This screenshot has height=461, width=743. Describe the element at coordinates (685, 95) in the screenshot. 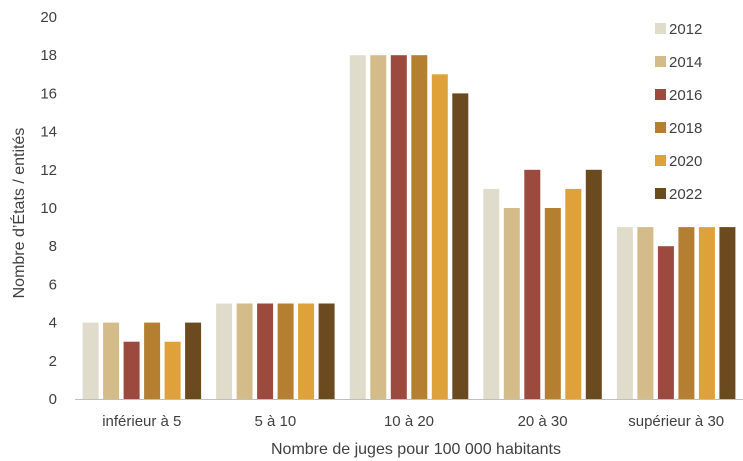

I see `legend-label: 2016` at that location.